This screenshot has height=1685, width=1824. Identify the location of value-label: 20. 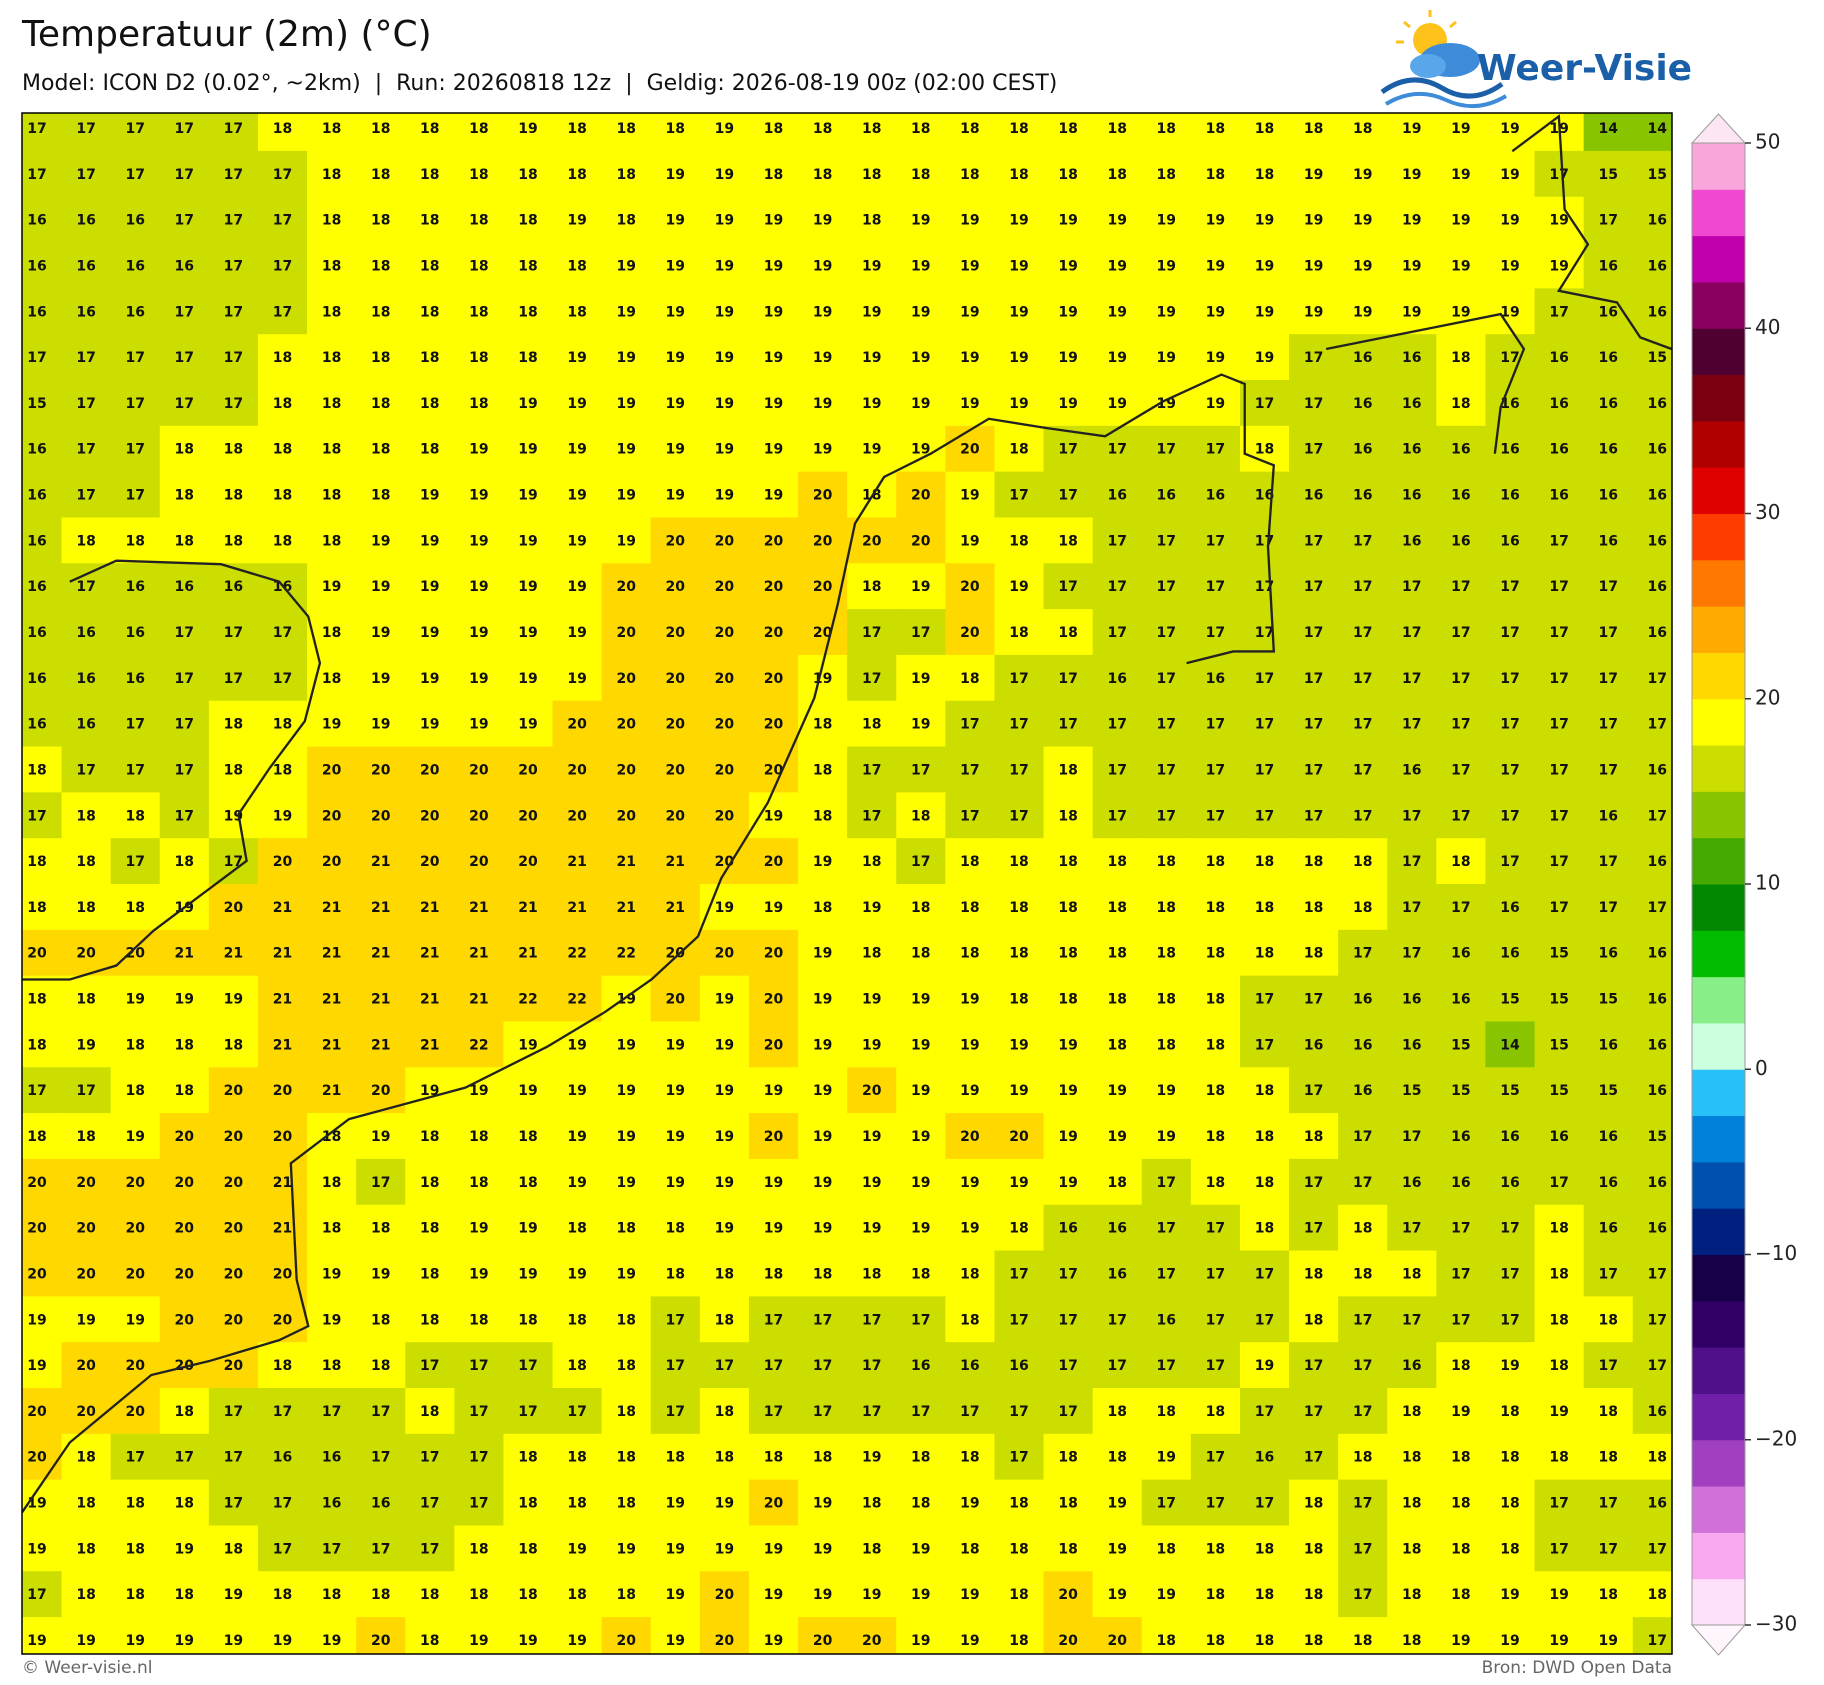
(725, 770).